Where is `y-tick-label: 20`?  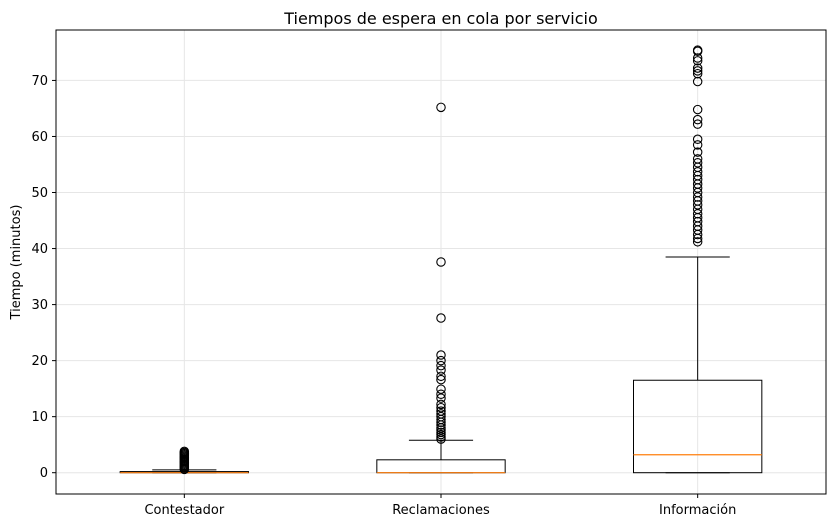
y-tick-label: 20 is located at coordinates (39, 361).